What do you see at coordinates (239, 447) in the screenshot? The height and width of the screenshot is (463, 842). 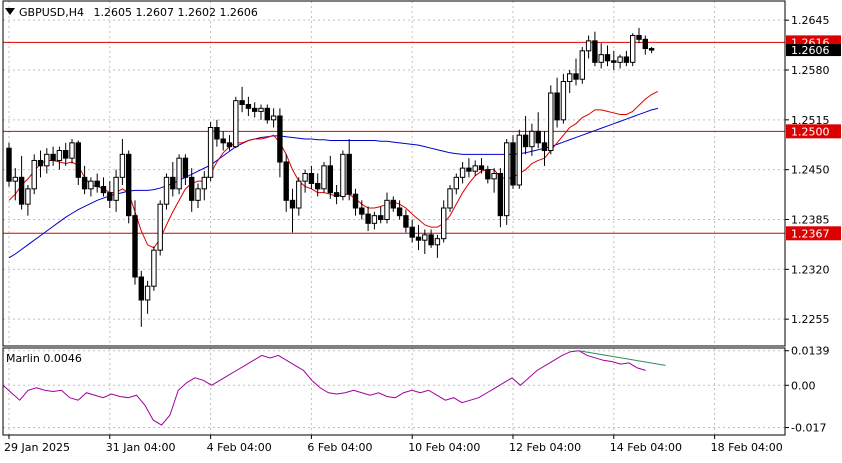 I see `x-tick-label: 4 Feb 04:00` at bounding box center [239, 447].